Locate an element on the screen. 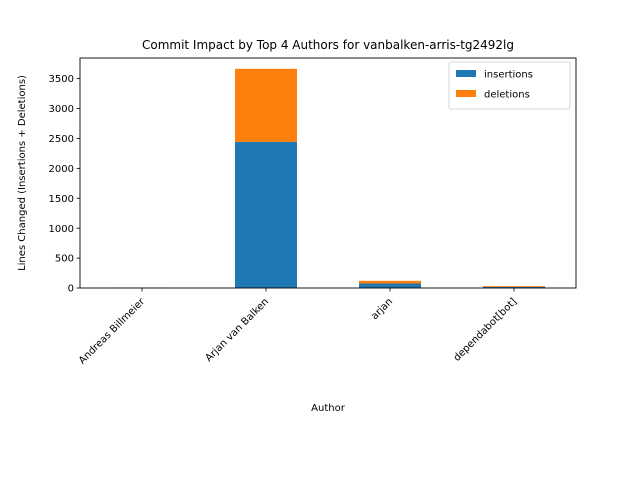  y-tick-label-6: 3000 is located at coordinates (61, 109).